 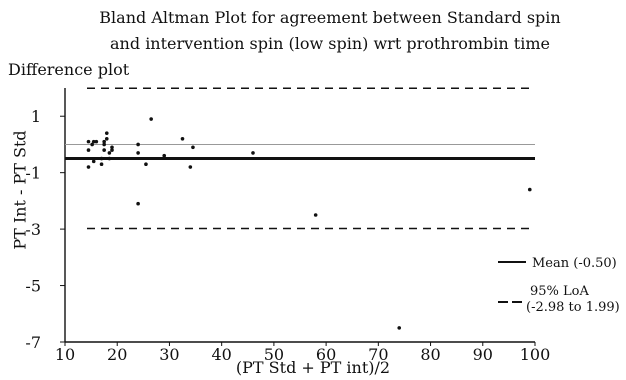 What do you see at coordinates (169, 354) in the screenshot?
I see `x-tick-label: 30` at bounding box center [169, 354].